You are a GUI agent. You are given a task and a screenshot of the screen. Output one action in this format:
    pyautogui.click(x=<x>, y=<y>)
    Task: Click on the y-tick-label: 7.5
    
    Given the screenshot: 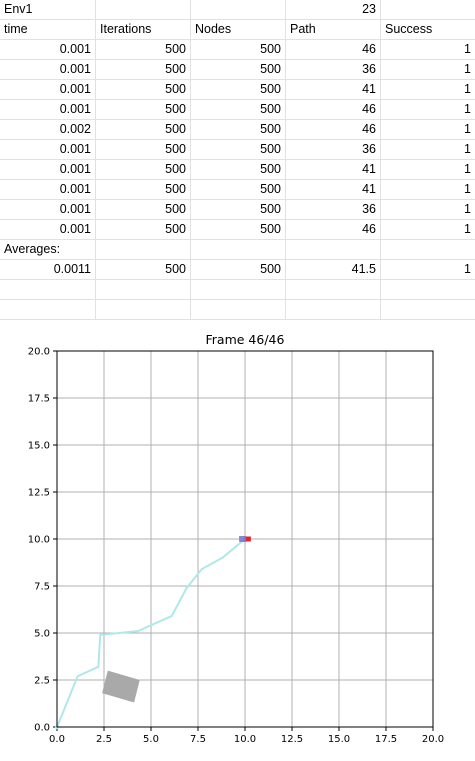 What is the action you would take?
    pyautogui.click(x=42, y=587)
    